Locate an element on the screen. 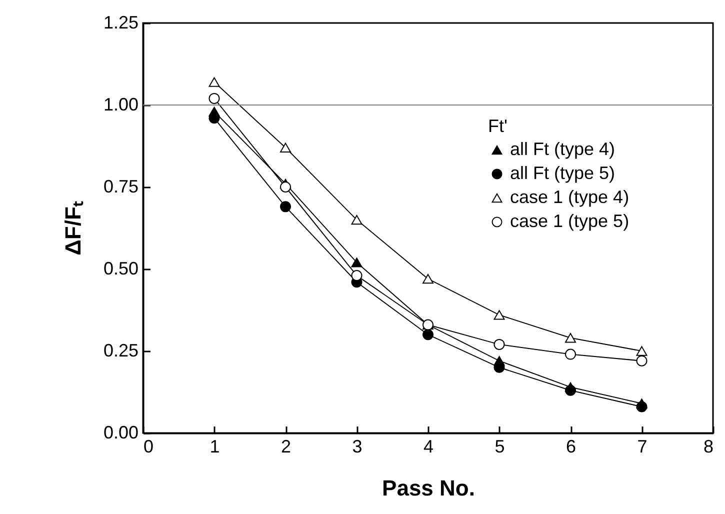  x-tick-label: 2 is located at coordinates (286, 446).